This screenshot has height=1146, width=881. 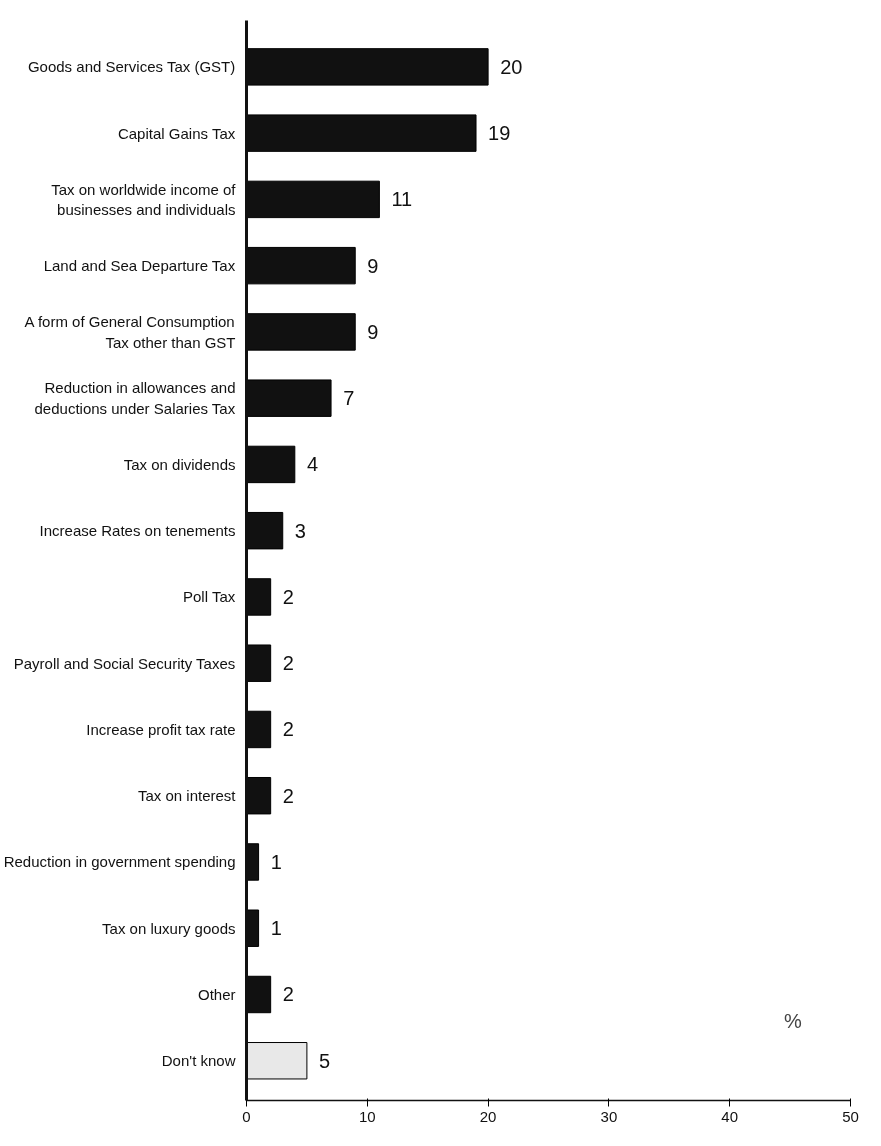 What do you see at coordinates (246, 1116) in the screenshot?
I see `x-tick-label: 0` at bounding box center [246, 1116].